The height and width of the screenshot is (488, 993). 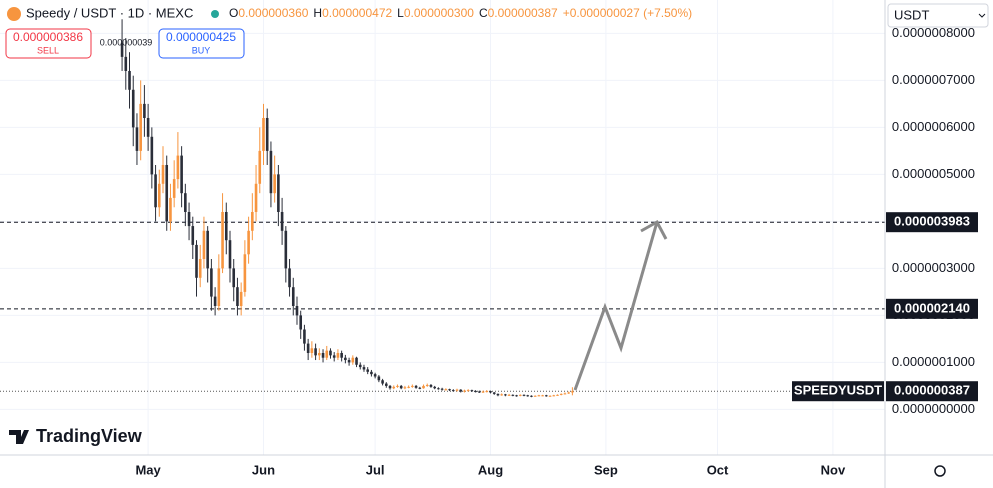 I want to click on price-axis-bg, so click(x=939, y=244).